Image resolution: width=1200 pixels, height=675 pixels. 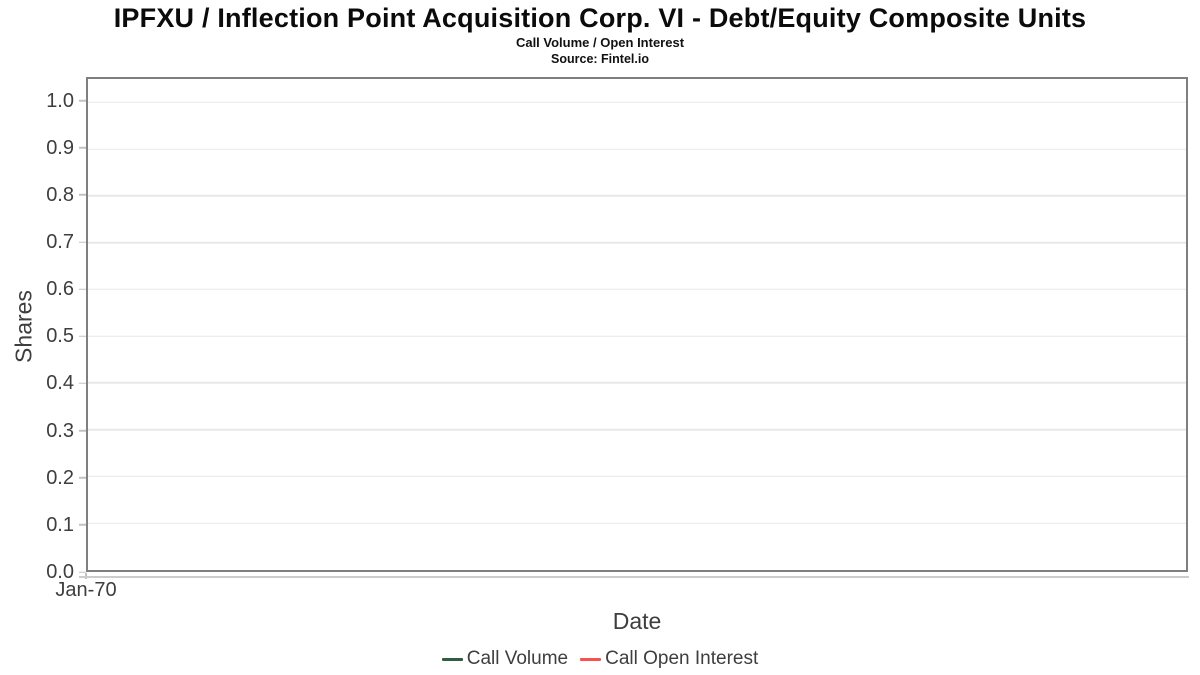 What do you see at coordinates (60, 524) in the screenshot?
I see `y-tick-label: 0.1` at bounding box center [60, 524].